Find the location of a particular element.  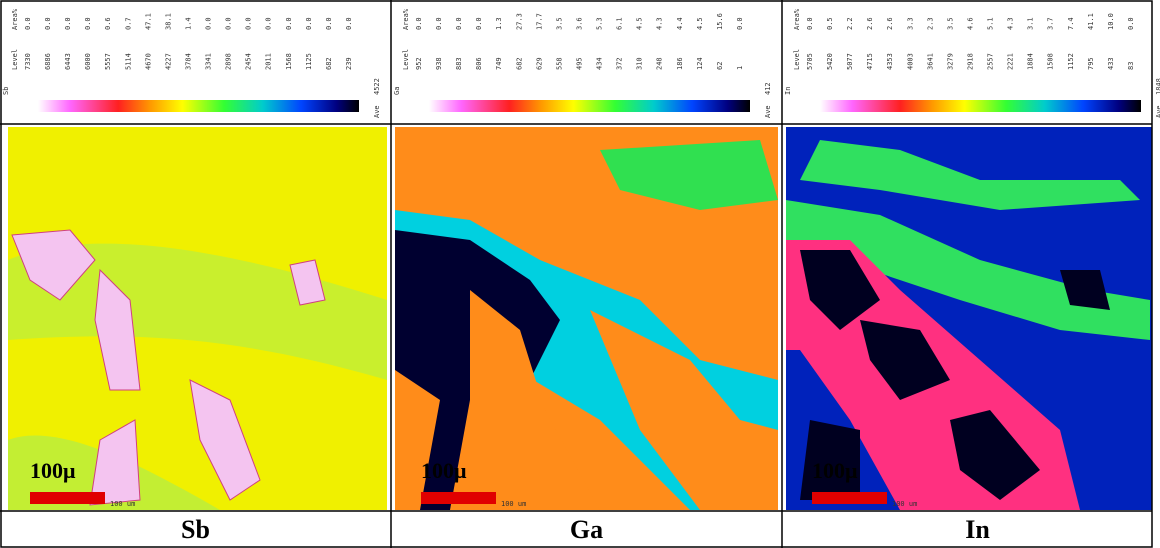

area-value: 6.1 is located at coordinates (620, 23).